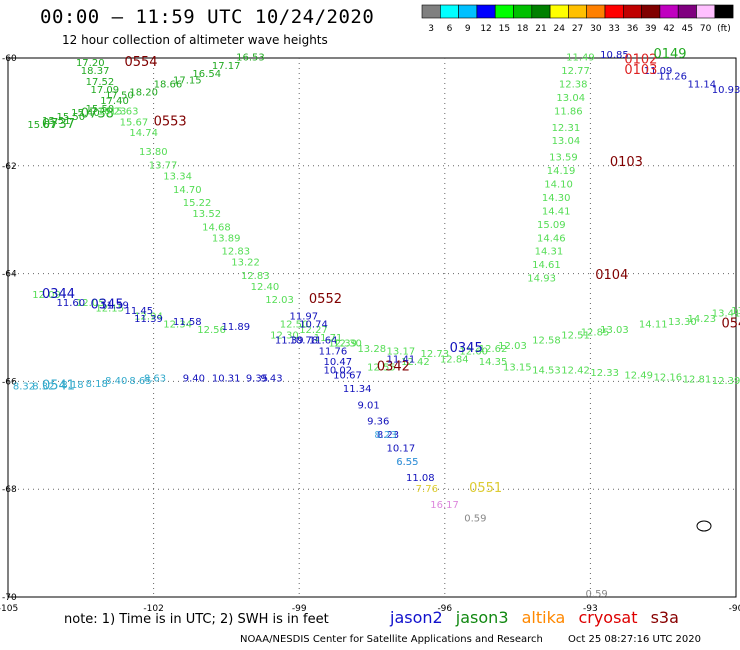 Image resolution: width=740 pixels, height=650 pixels. I want to click on swh-reading: 12.33, so click(604, 373).